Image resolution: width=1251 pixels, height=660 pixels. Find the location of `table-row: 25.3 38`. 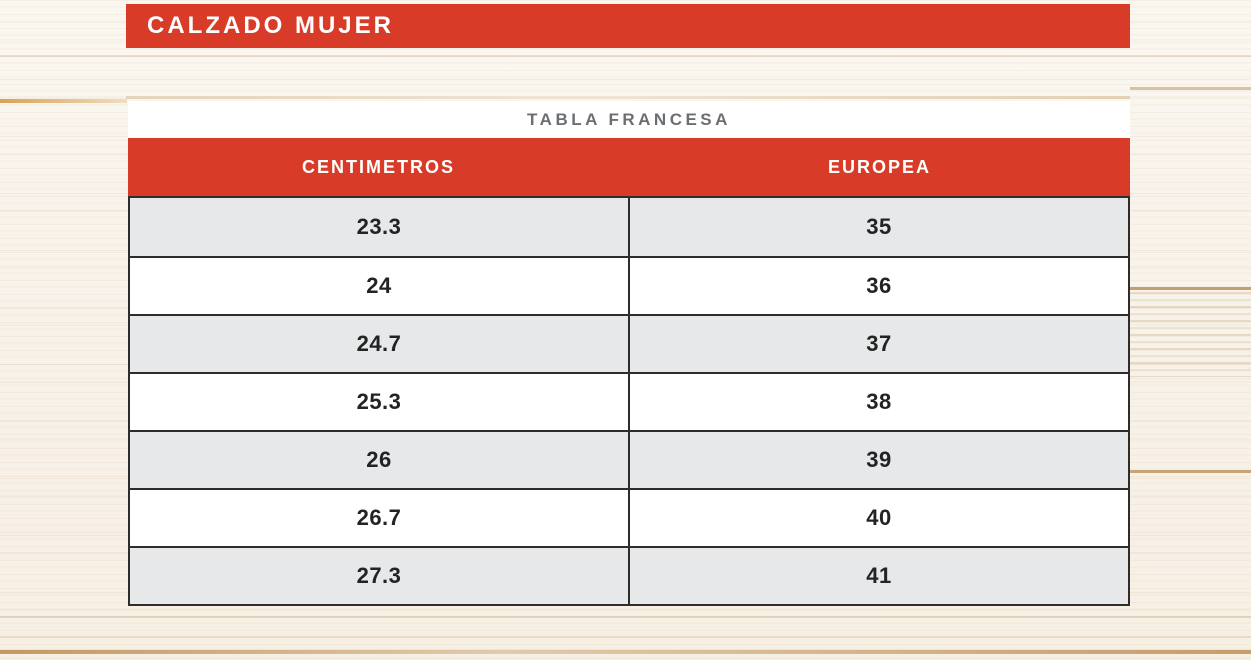

table-row: 25.3 38 is located at coordinates (629, 401).